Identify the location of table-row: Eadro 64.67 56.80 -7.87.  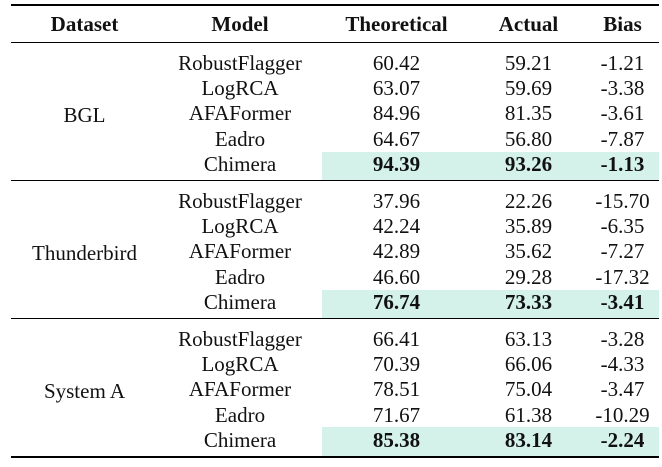
(335, 138).